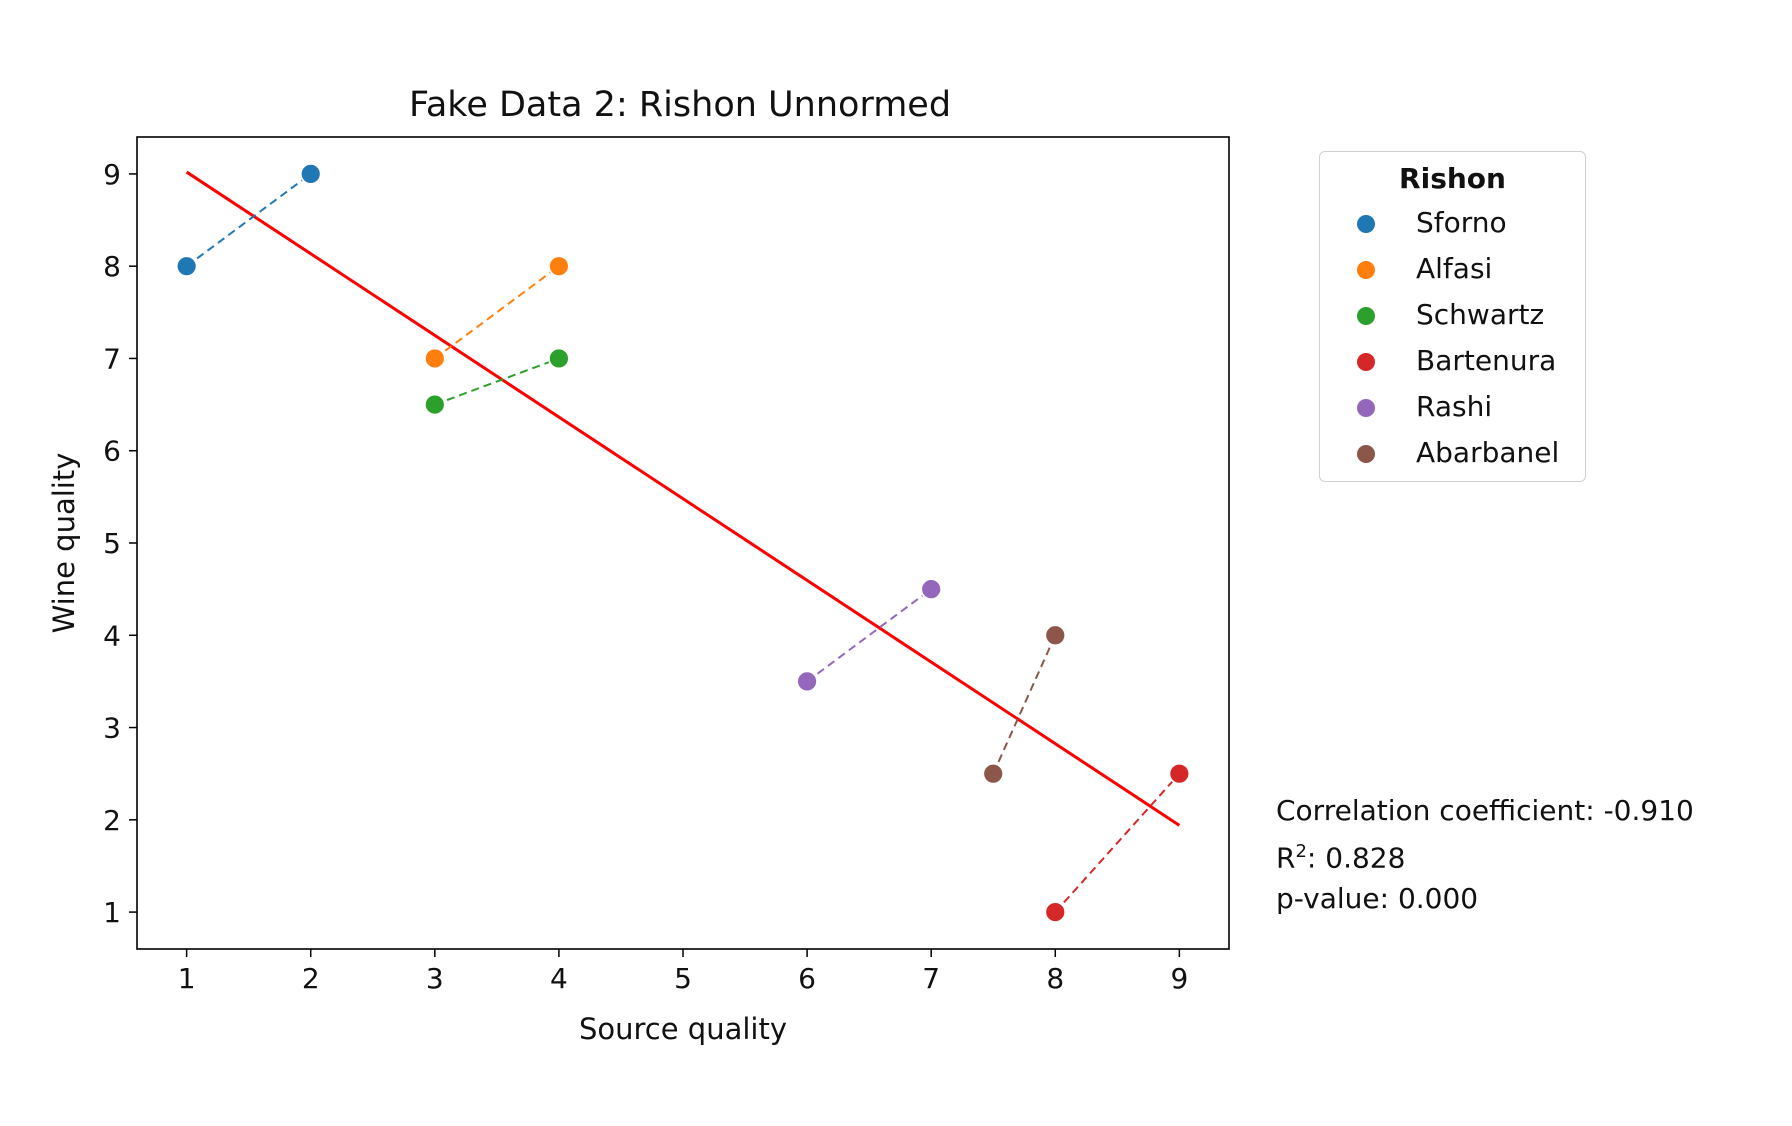  What do you see at coordinates (1356, 858) in the screenshot?
I see `r2-value: : 0.828` at bounding box center [1356, 858].